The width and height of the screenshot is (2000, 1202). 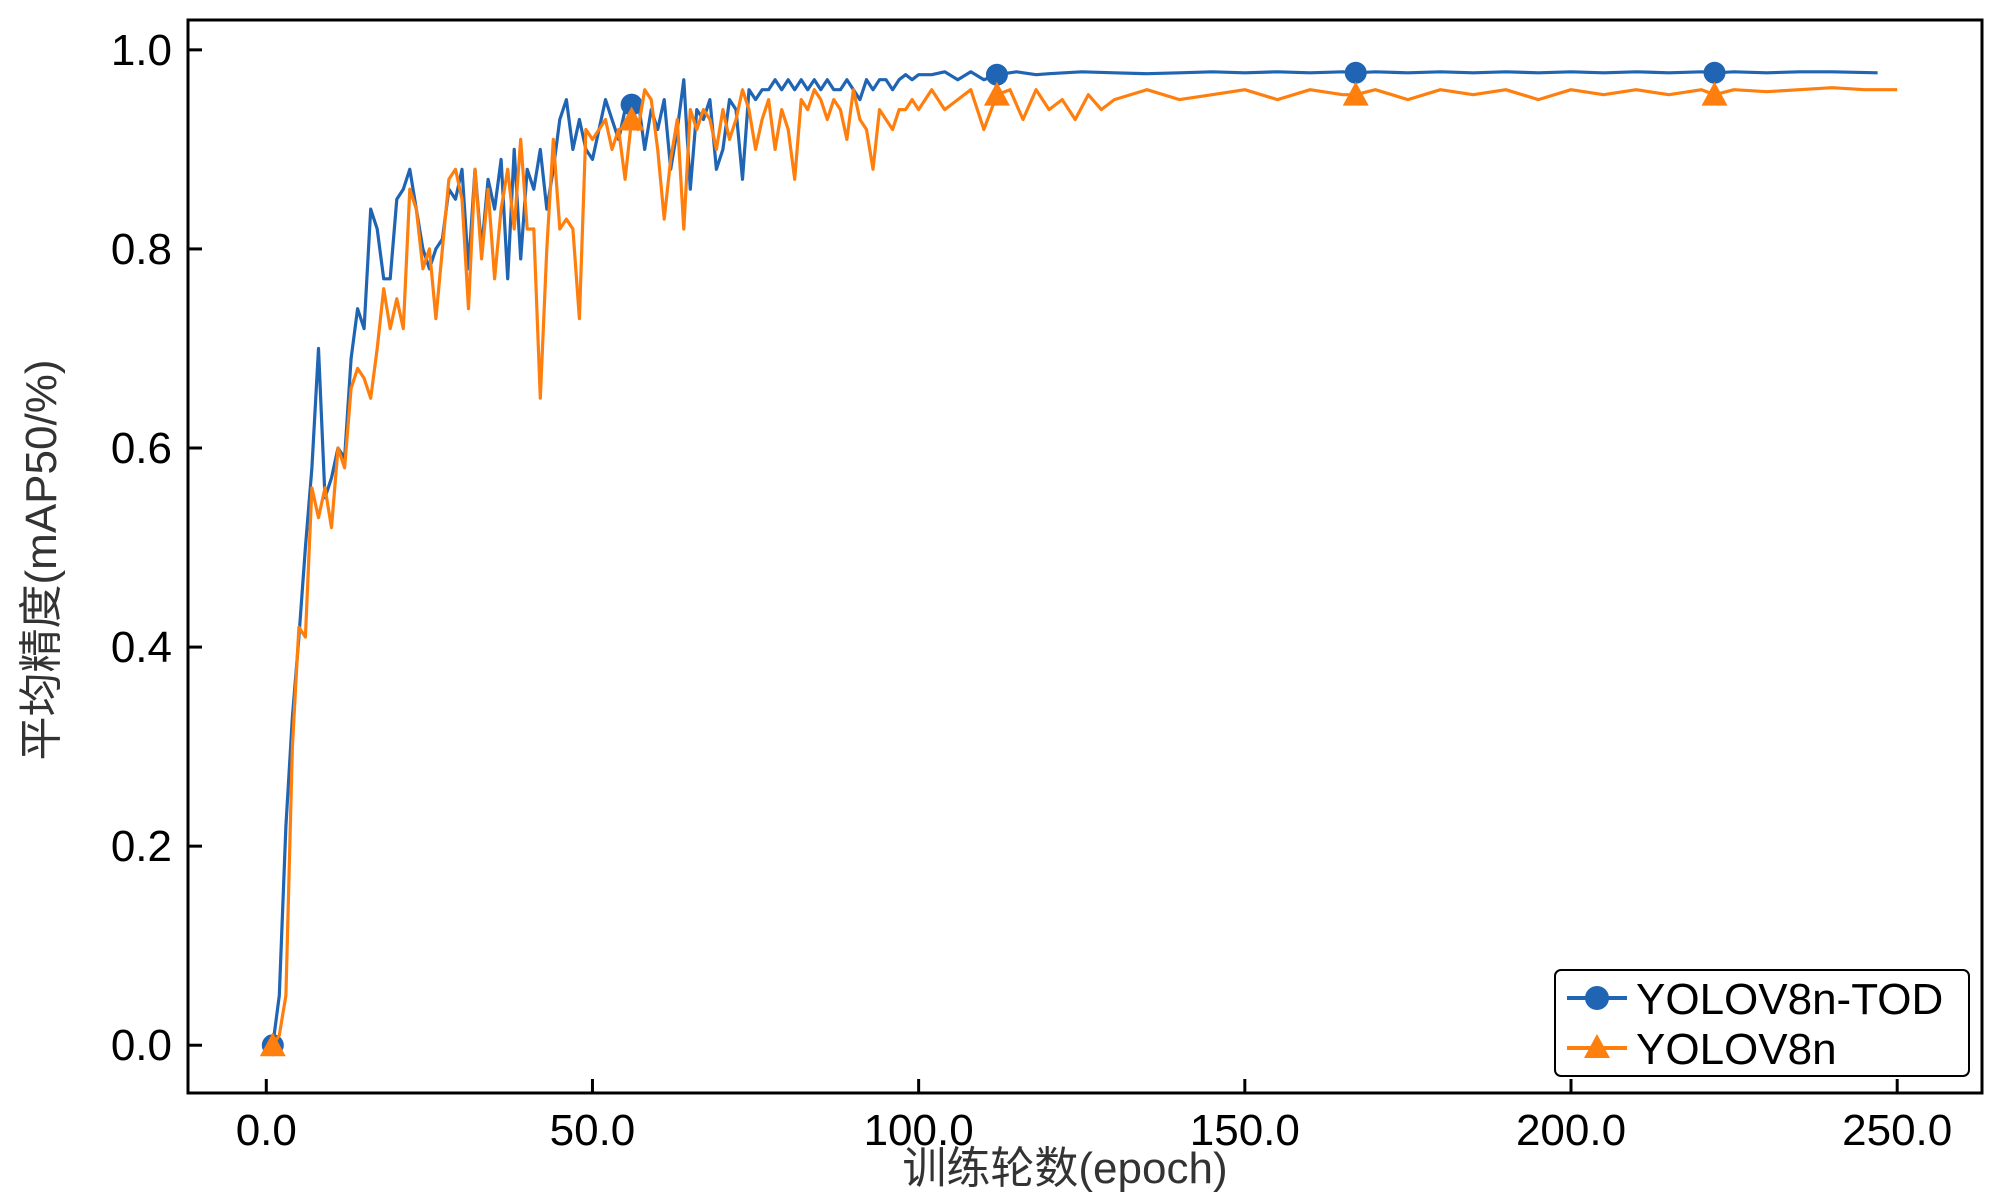 What do you see at coordinates (919, 1130) in the screenshot?
I see `x-tick-label: 100.0` at bounding box center [919, 1130].